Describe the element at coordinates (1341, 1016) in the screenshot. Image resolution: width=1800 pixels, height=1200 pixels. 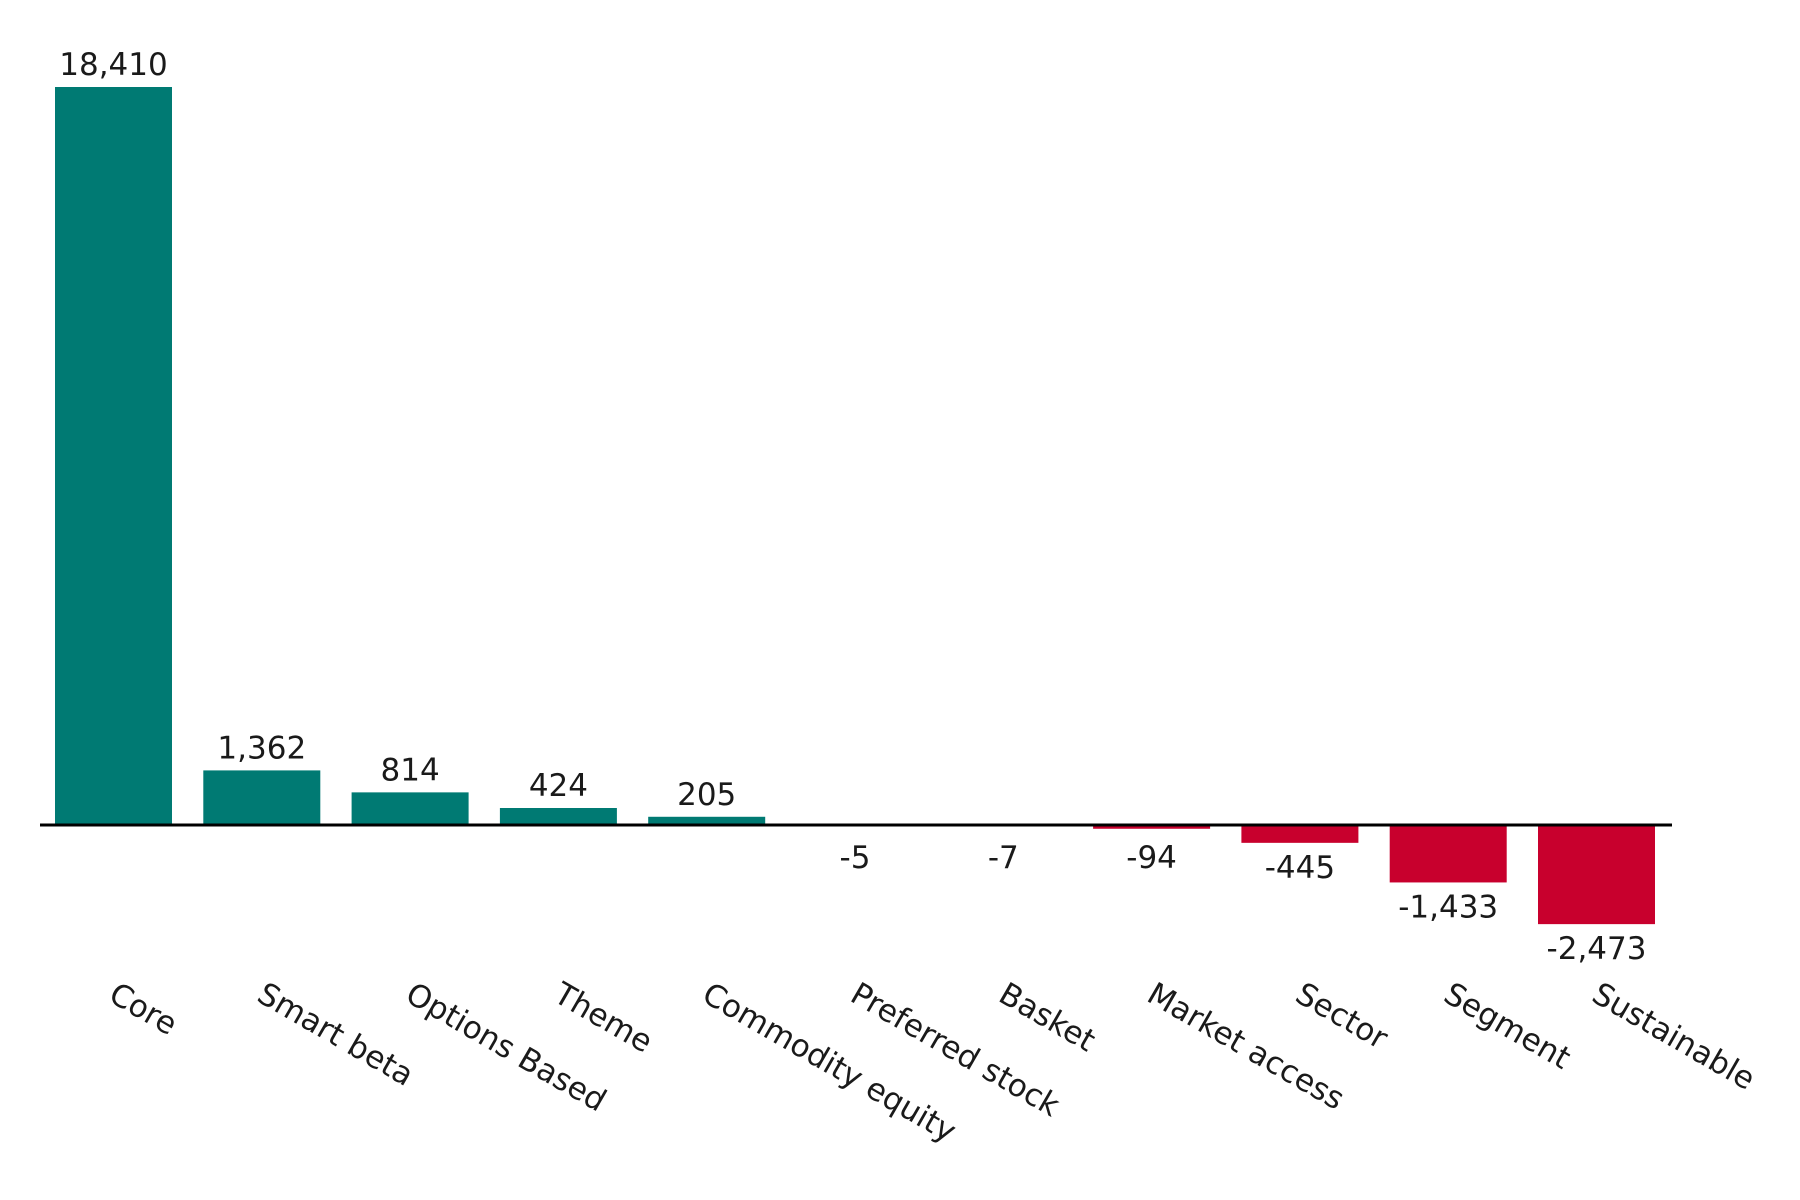
I see `category-label-sector: Sector` at that location.